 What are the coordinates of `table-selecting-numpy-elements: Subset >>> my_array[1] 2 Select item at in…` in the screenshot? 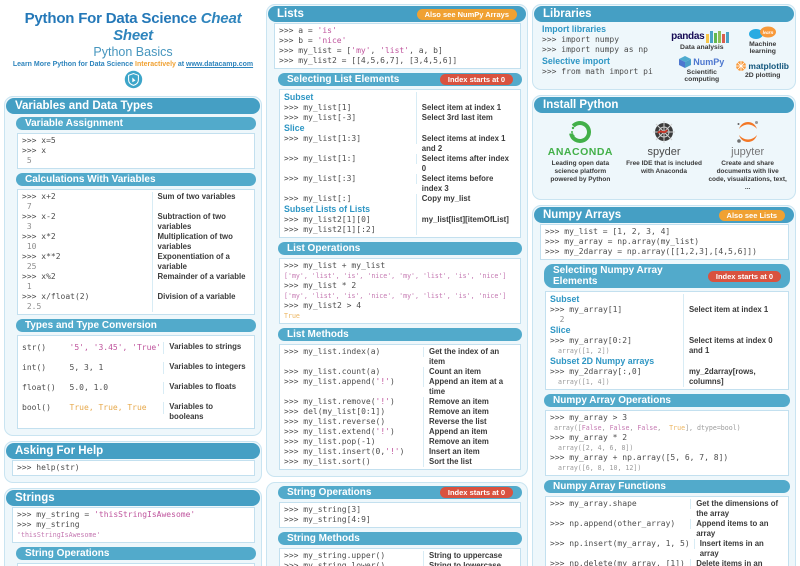 It's located at (667, 340).